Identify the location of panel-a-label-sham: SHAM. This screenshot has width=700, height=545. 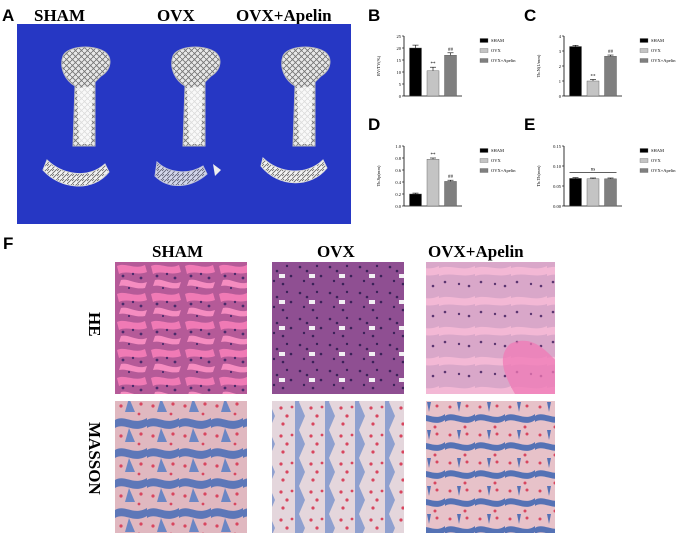
(59, 15).